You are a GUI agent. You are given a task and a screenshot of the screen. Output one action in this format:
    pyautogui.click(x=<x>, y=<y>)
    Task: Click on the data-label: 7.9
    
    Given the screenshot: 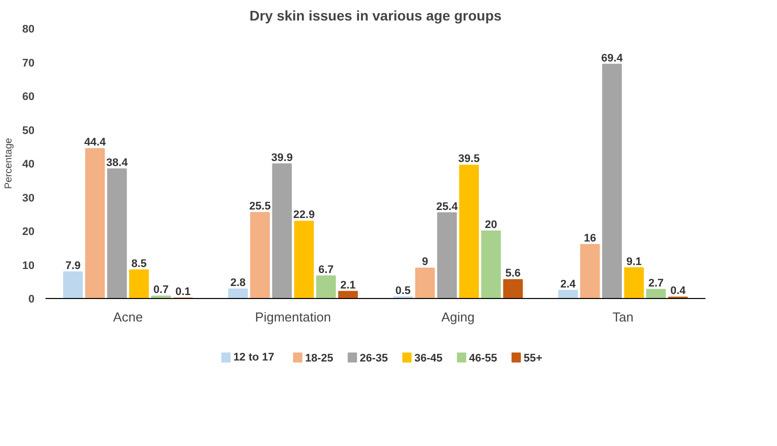 What is the action you would take?
    pyautogui.click(x=73, y=266)
    